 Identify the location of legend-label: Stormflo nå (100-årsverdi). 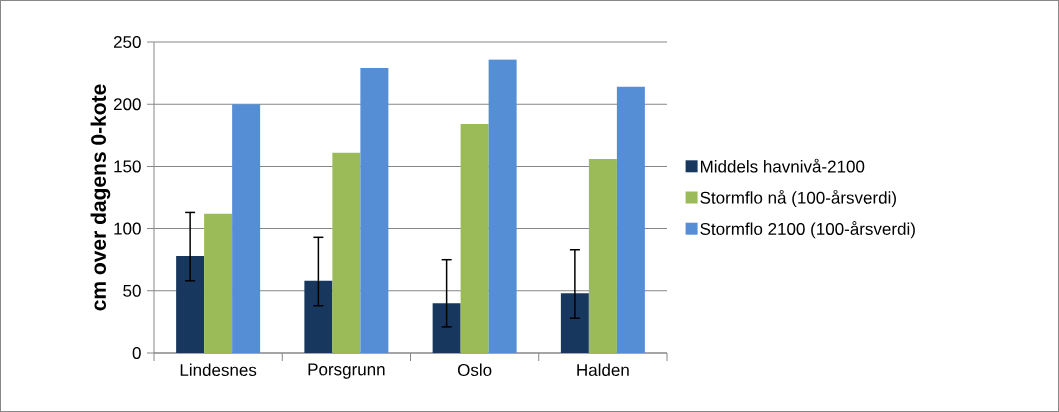
(798, 198).